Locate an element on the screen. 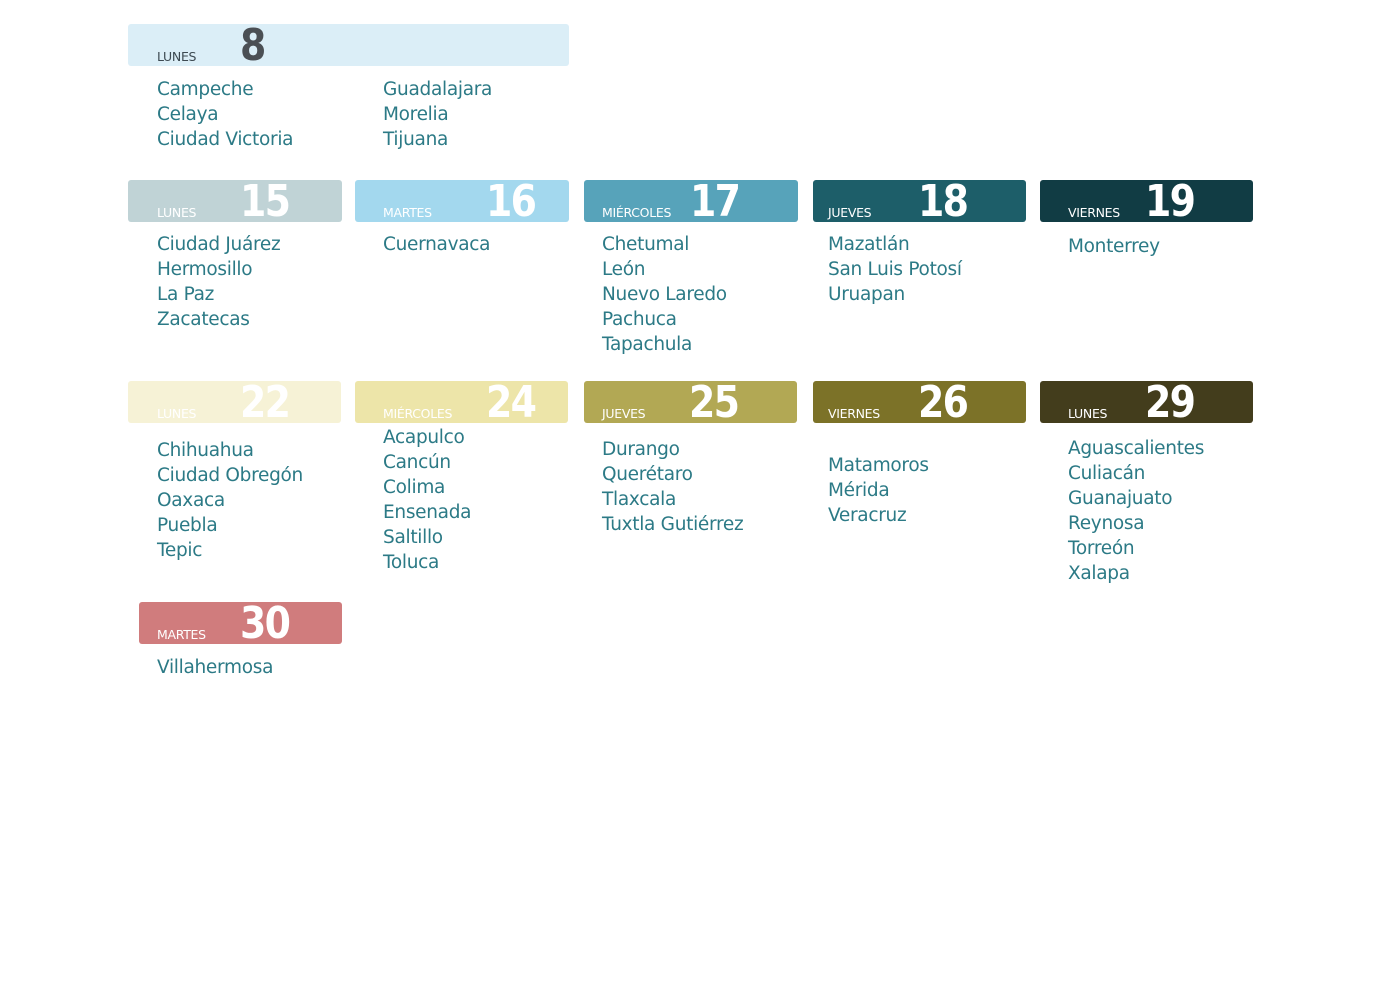  city-item: Veracruz is located at coordinates (867, 515).